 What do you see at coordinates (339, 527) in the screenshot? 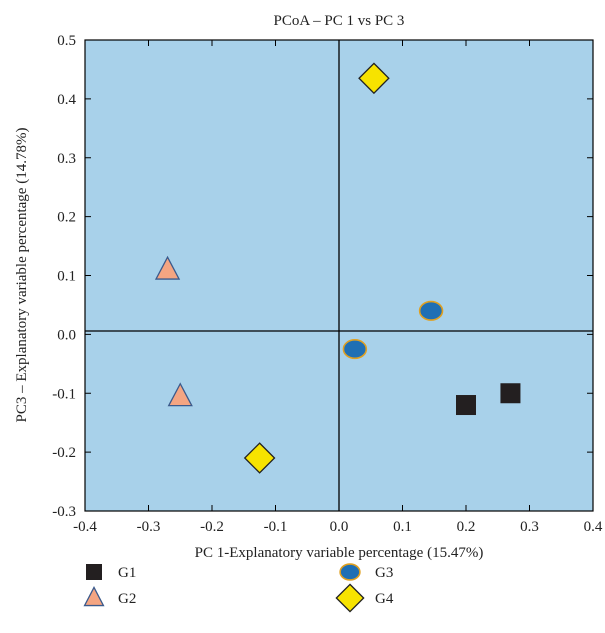
I see `x-tick-label: 0.0` at bounding box center [339, 527].